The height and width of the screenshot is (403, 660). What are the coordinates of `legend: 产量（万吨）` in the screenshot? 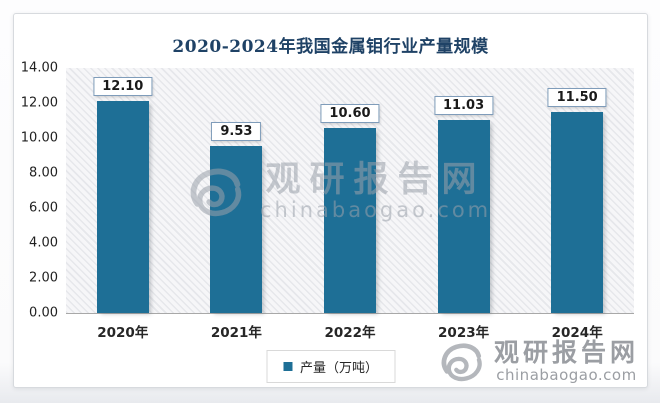 It's located at (330, 366).